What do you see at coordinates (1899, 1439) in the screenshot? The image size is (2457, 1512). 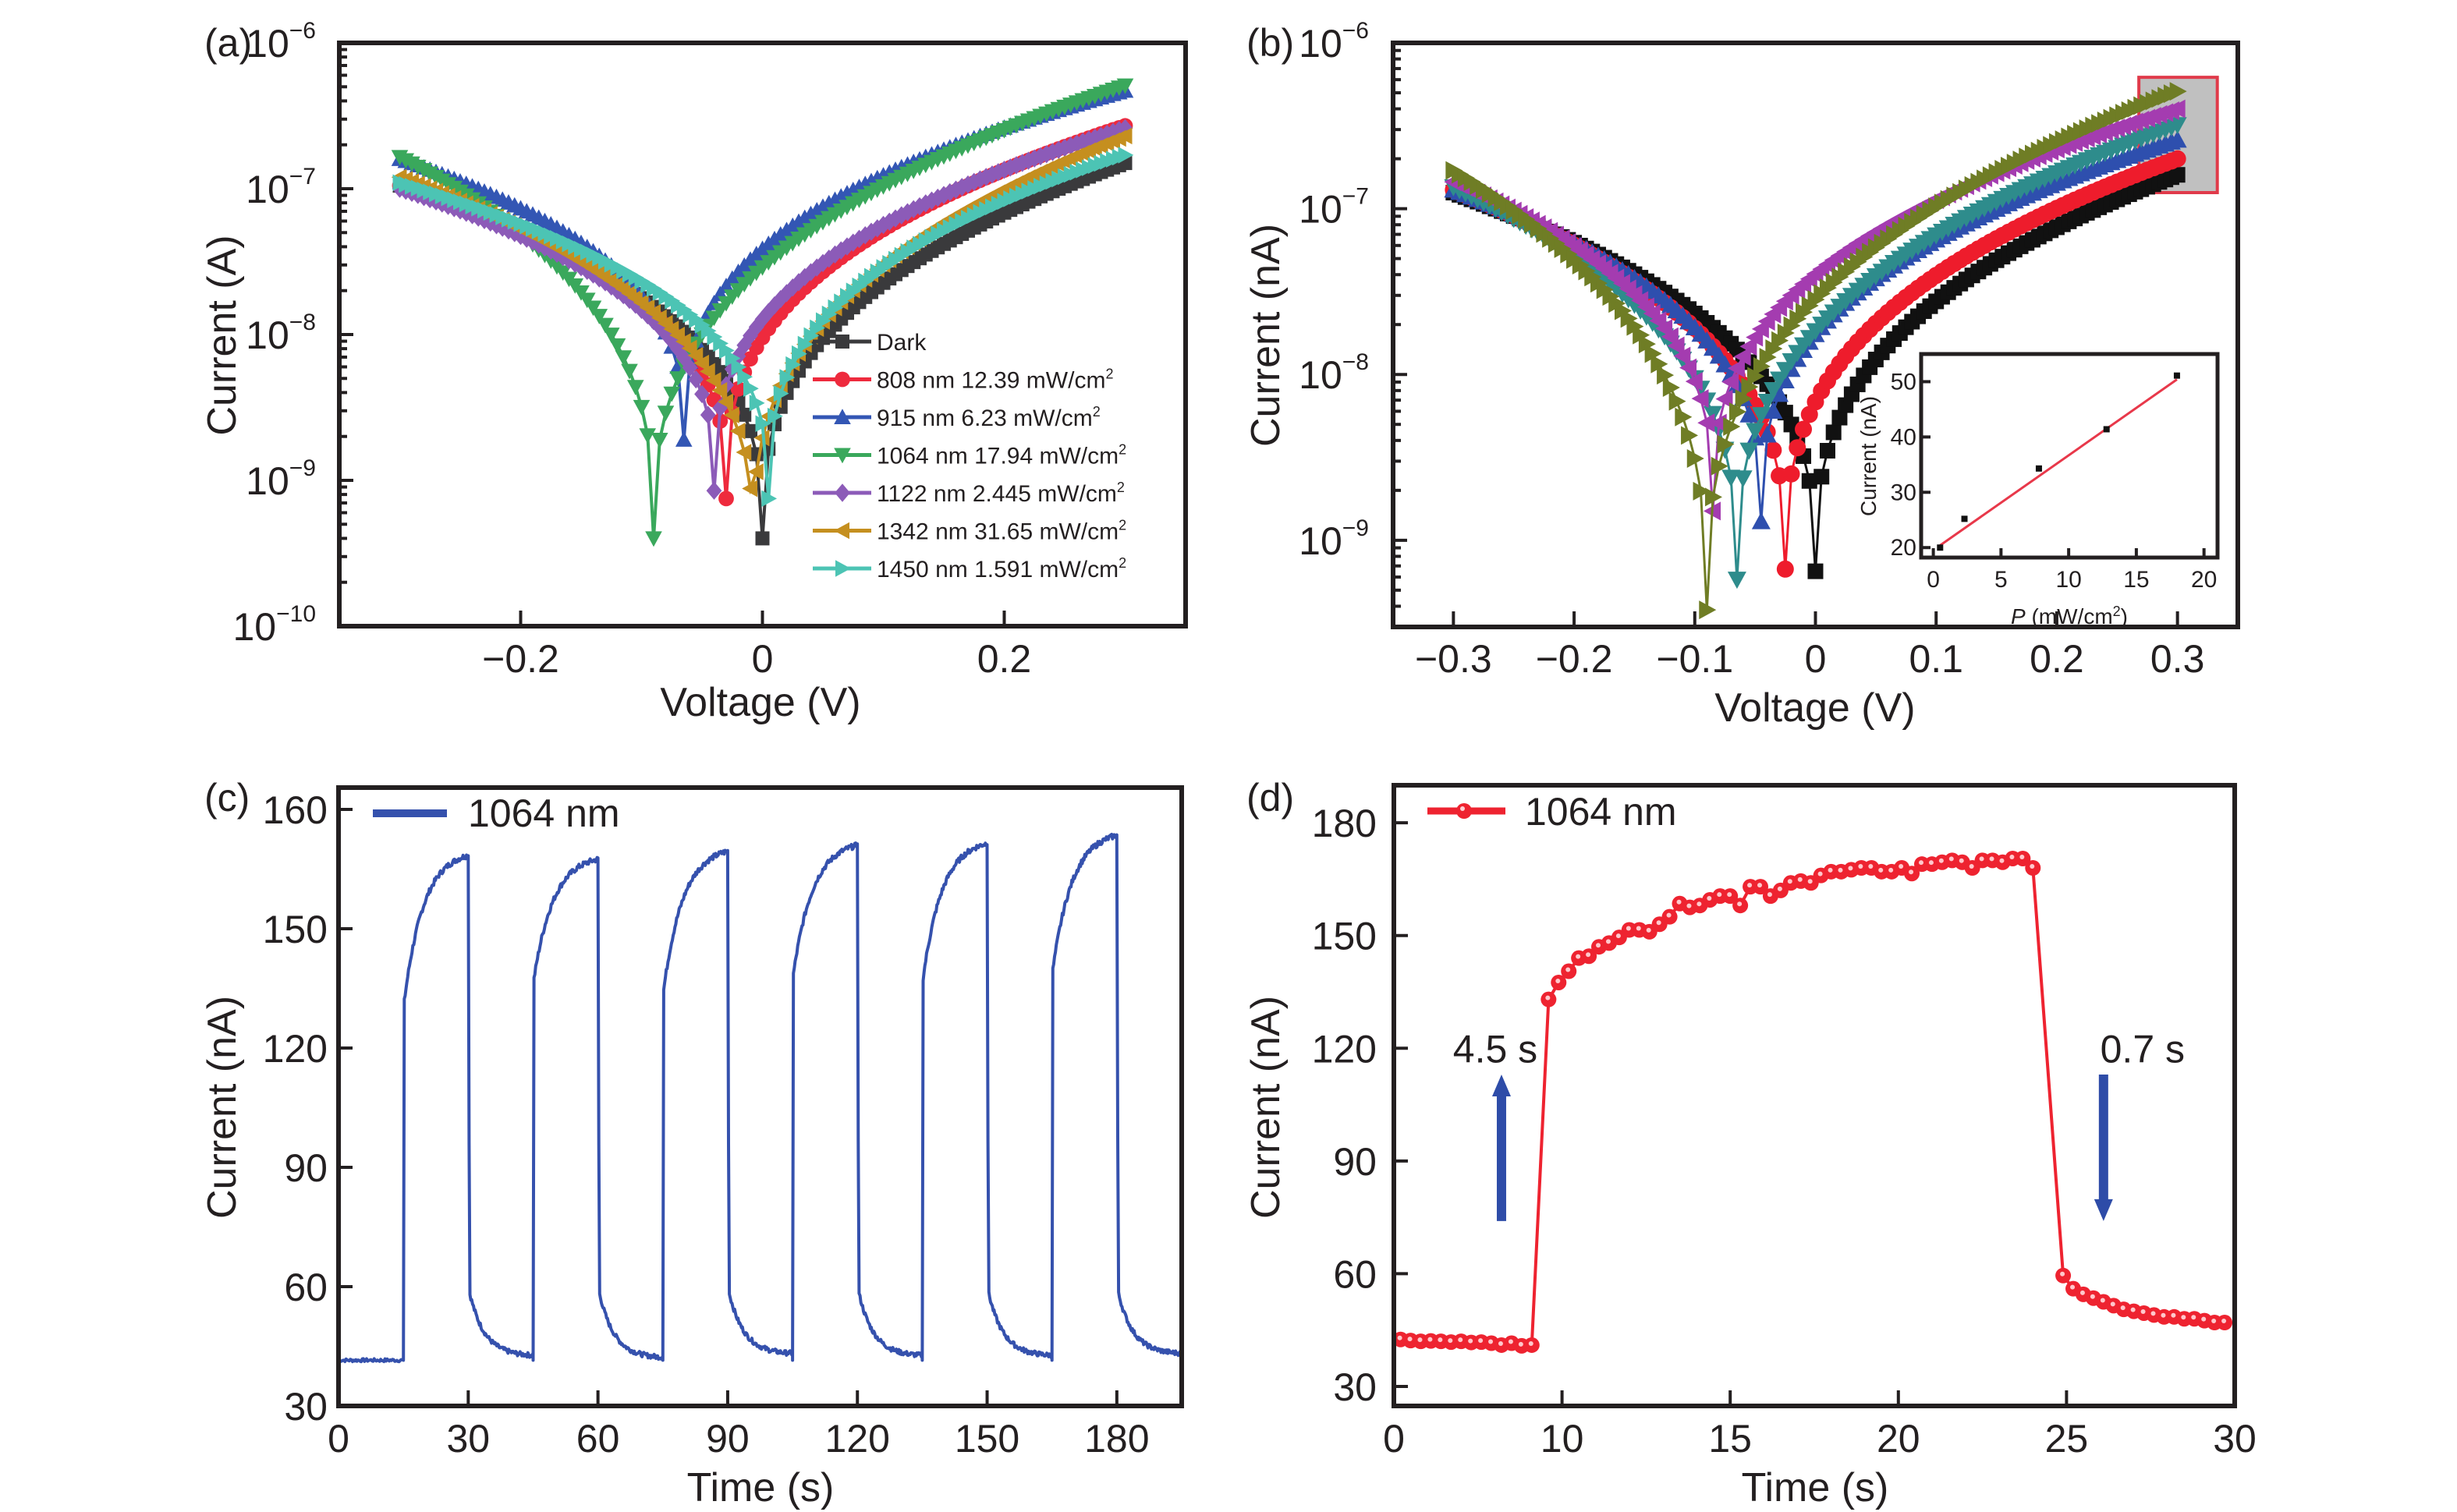 I see `x-tick-label: 20` at bounding box center [1899, 1439].